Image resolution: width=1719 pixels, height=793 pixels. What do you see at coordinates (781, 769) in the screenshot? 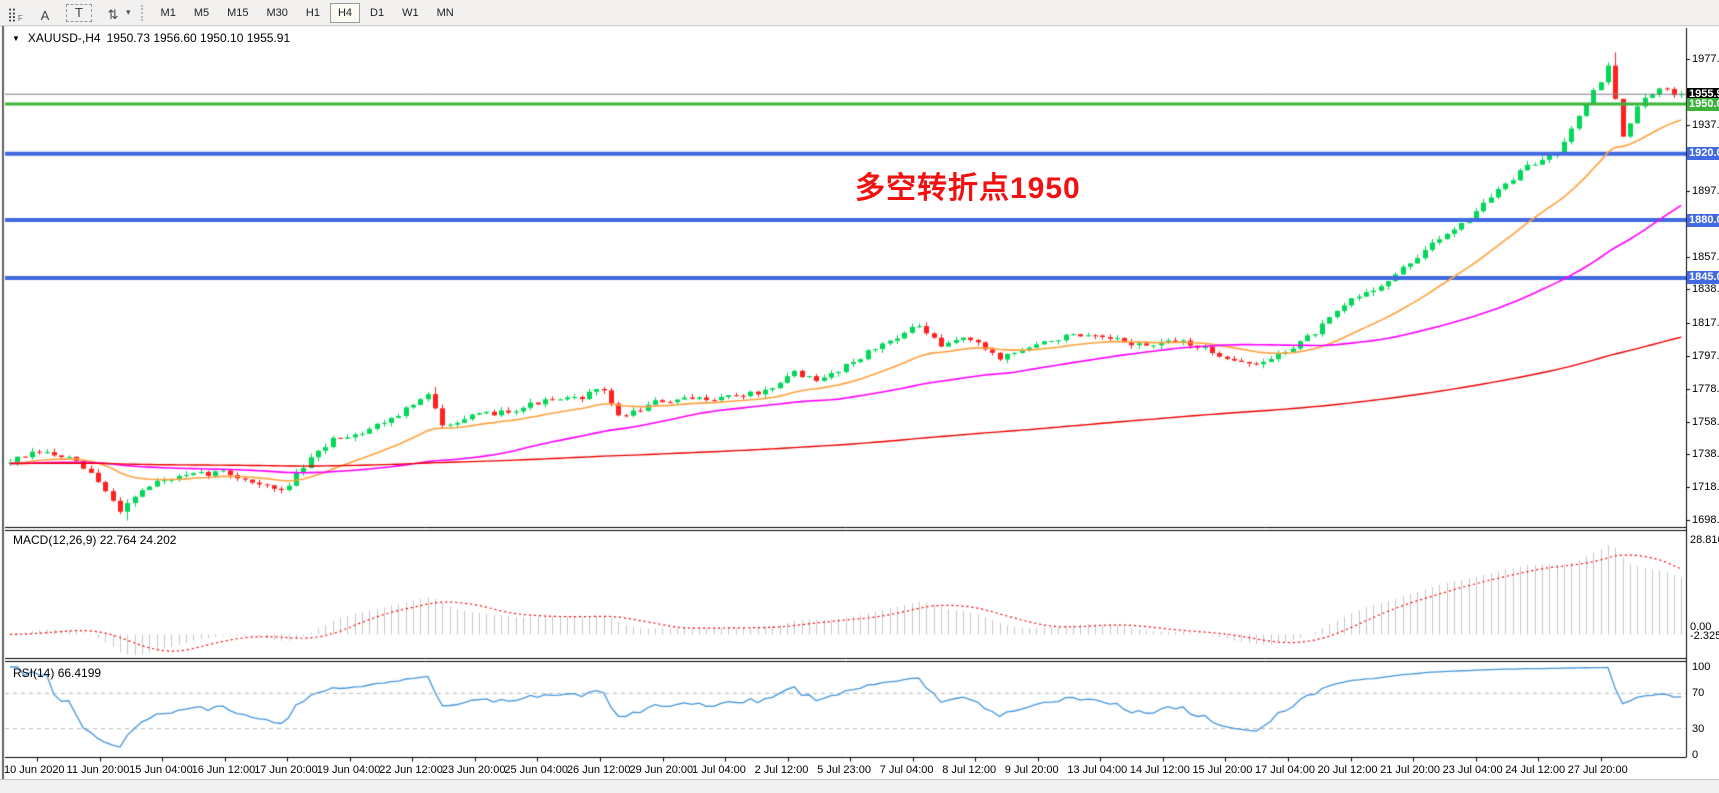
I see `time-axis-label: 2 Jul 12:00` at bounding box center [781, 769].